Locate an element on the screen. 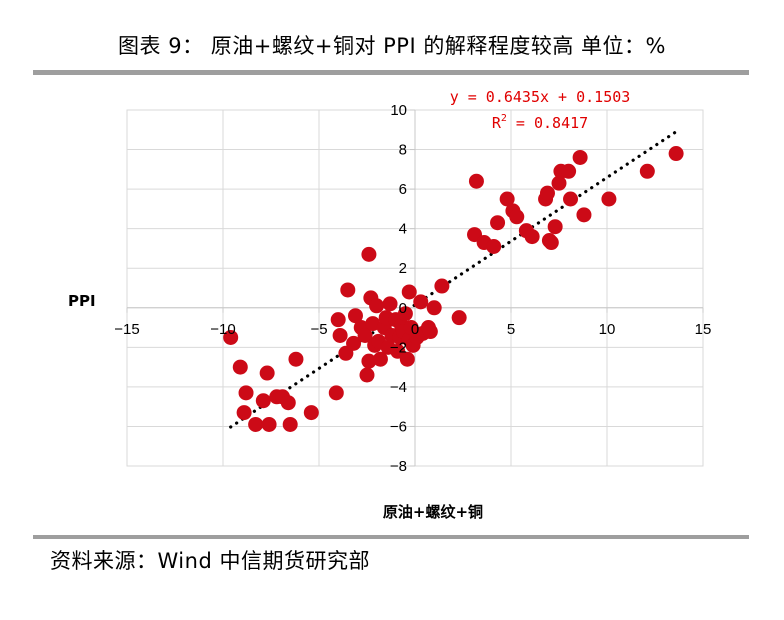 This screenshot has width=784, height=620. r-squared-label: R2 = 0.8417 is located at coordinates (540, 122).